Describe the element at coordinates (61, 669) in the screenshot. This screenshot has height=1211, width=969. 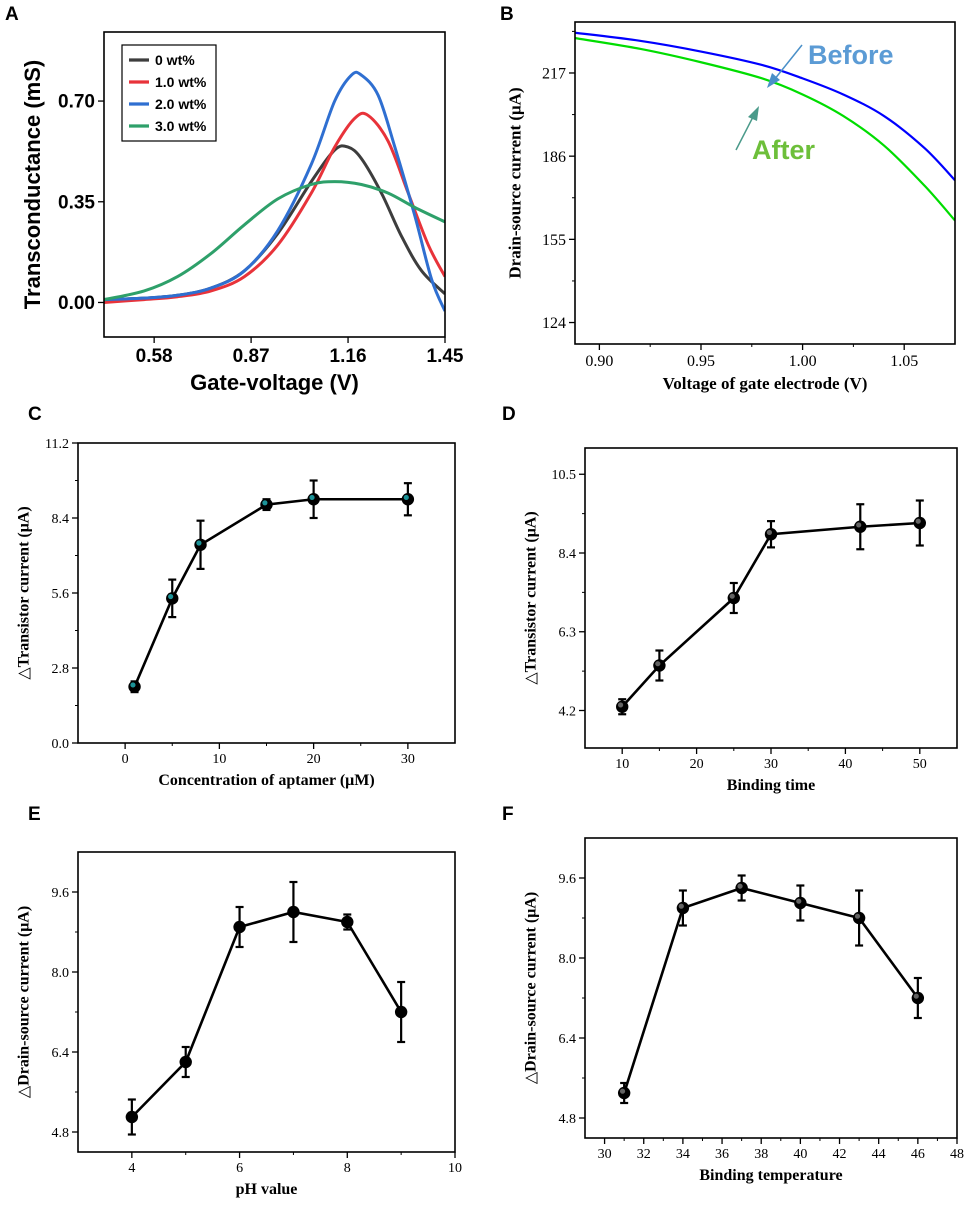
I see `y-tick-label: 2.8` at that location.